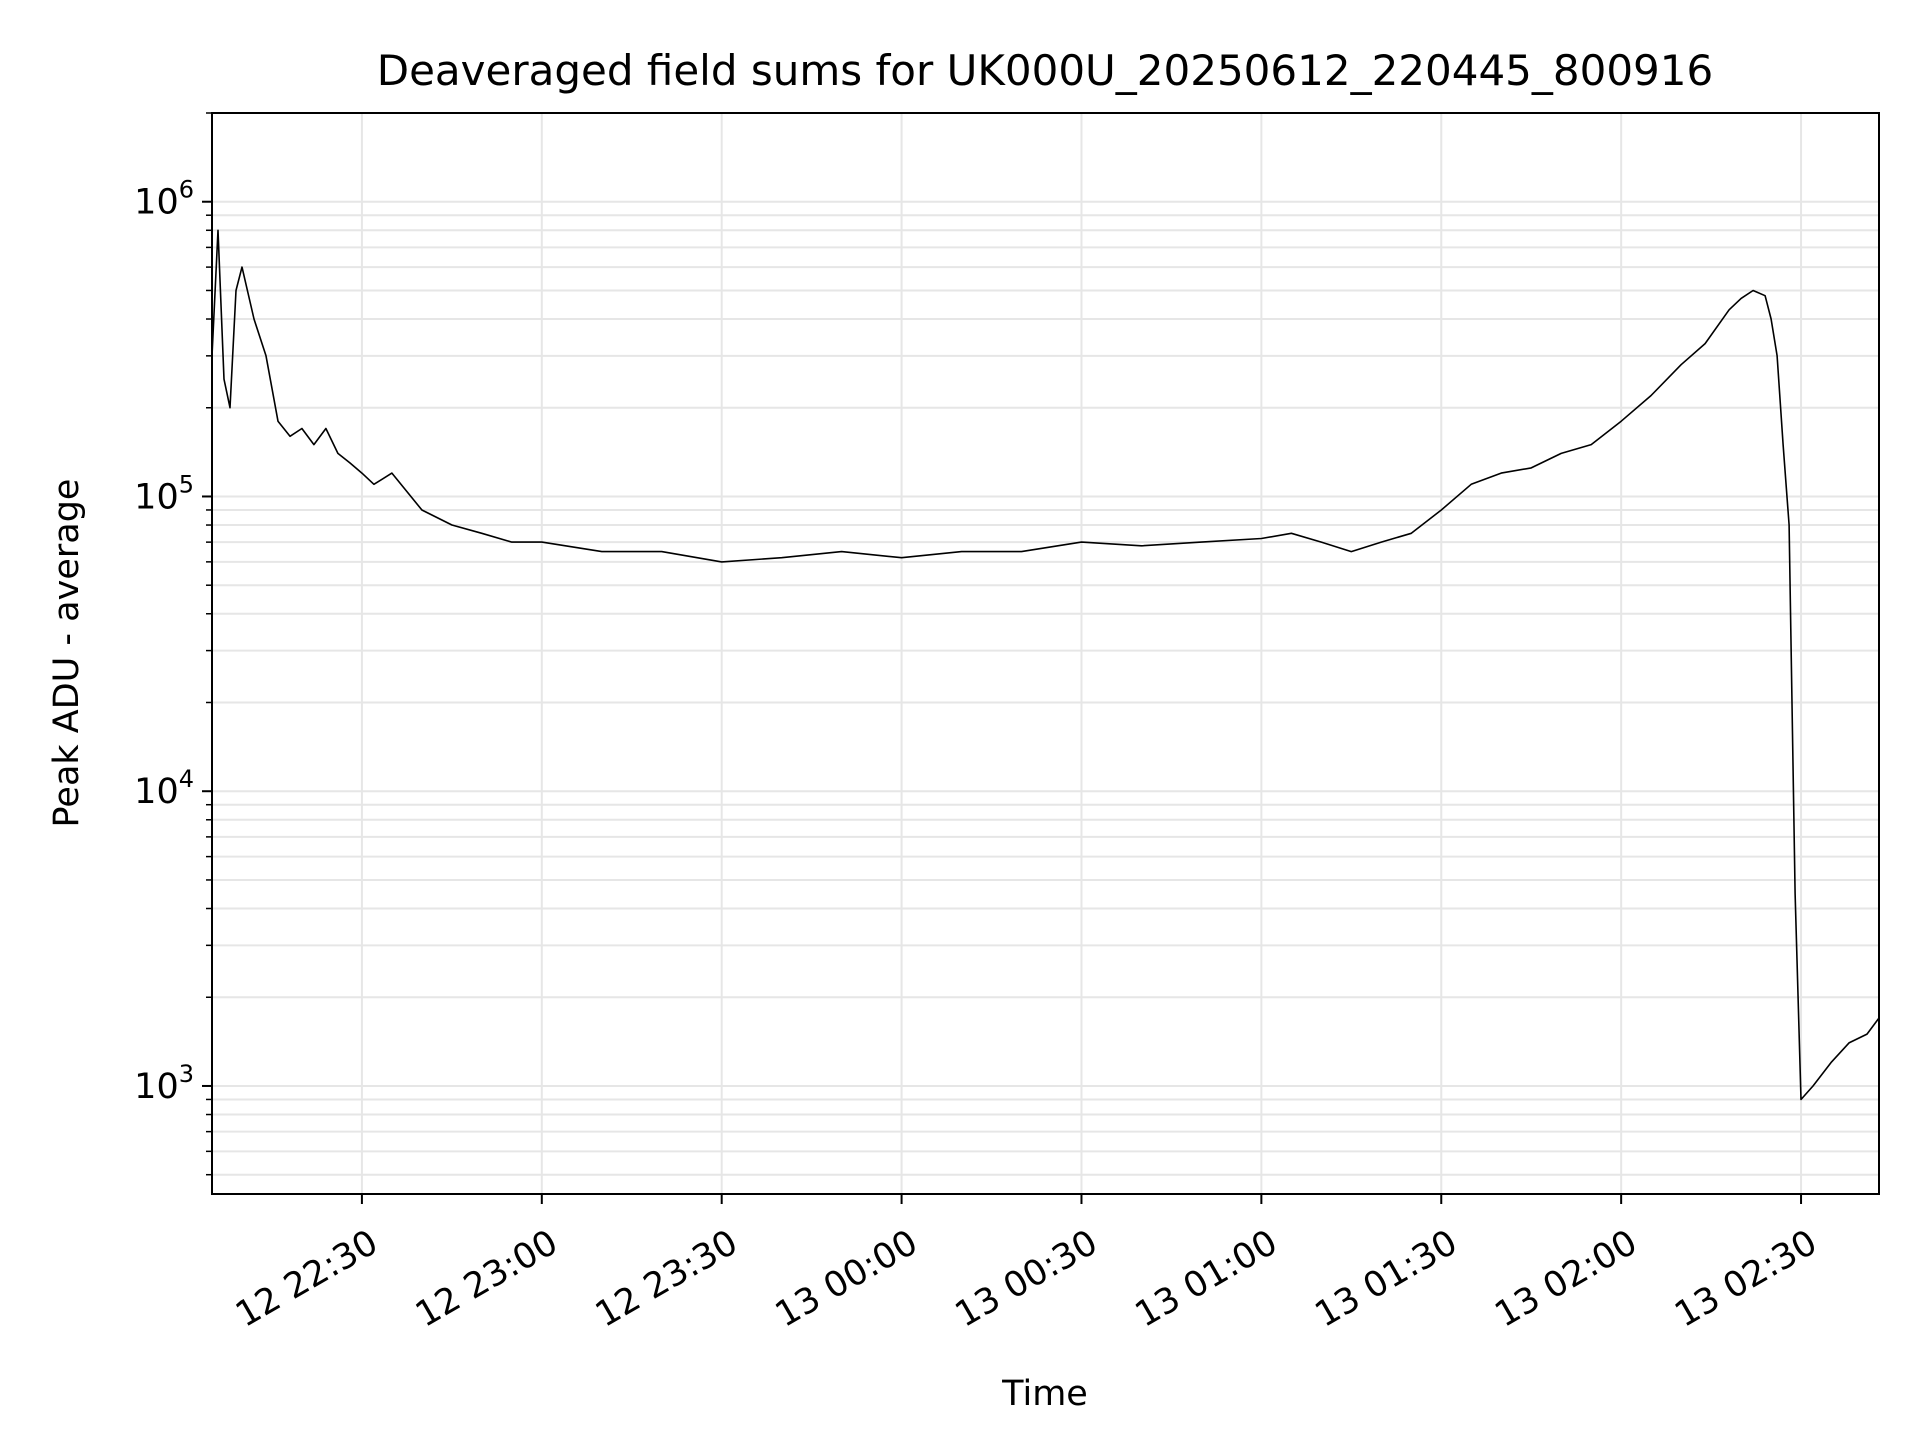 The height and width of the screenshot is (1440, 1920). I want to click on x-axis-label: Time, so click(1044, 1394).